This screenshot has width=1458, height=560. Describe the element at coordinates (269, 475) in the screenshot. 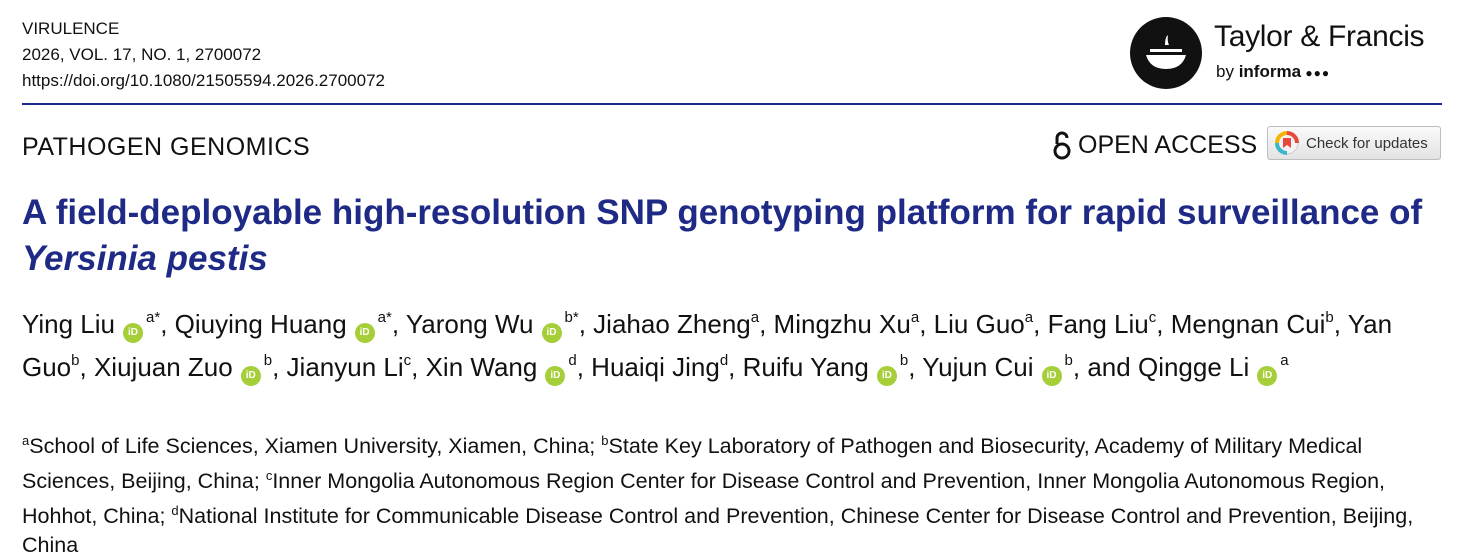

I see `affiliation-label: c` at that location.